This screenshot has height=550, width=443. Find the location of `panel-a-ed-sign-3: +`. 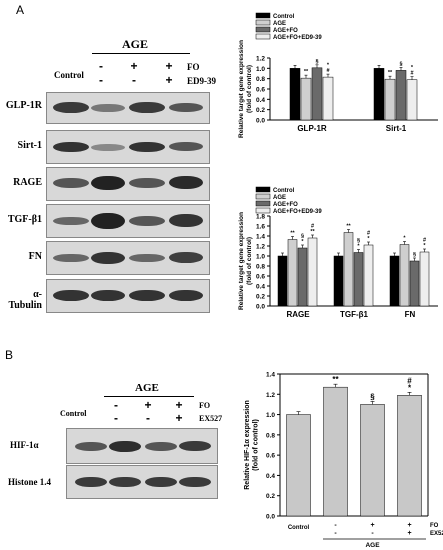

panel-a-ed-sign-3: + is located at coordinates (169, 80).